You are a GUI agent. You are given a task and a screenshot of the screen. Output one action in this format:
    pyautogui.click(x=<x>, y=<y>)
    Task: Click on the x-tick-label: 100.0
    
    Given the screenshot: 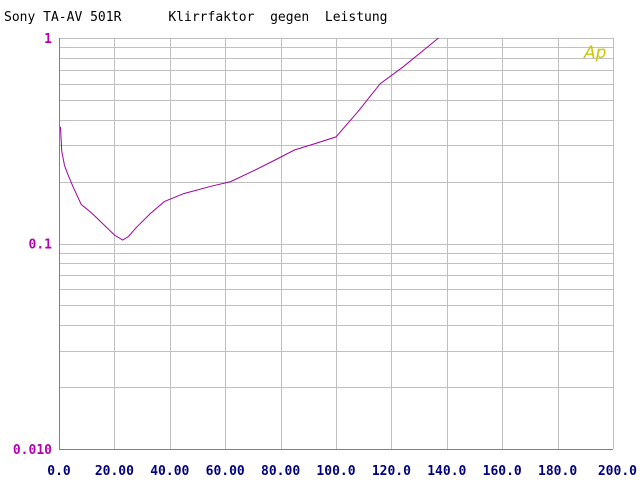 What is the action you would take?
    pyautogui.click(x=335, y=471)
    